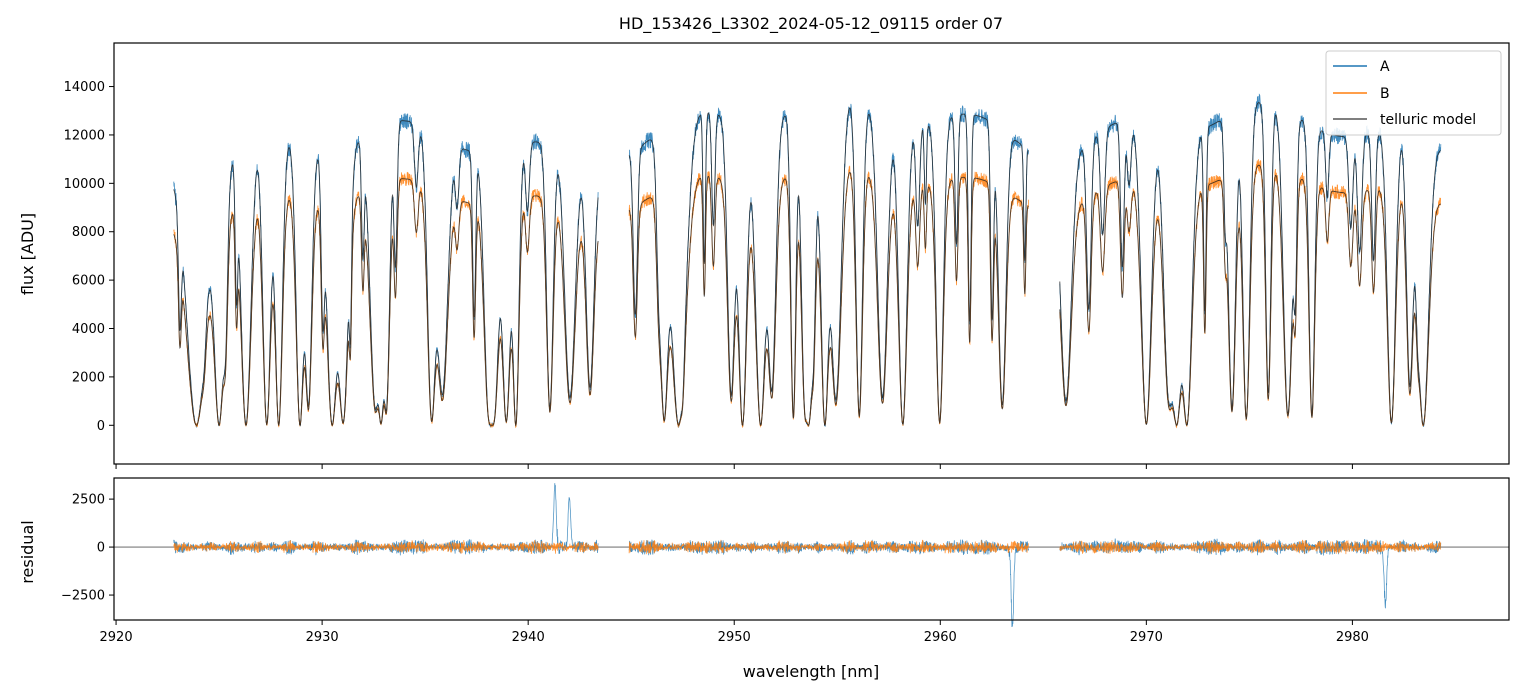 The width and height of the screenshot is (1523, 696). I want to click on legend-box, so click(1413, 93).